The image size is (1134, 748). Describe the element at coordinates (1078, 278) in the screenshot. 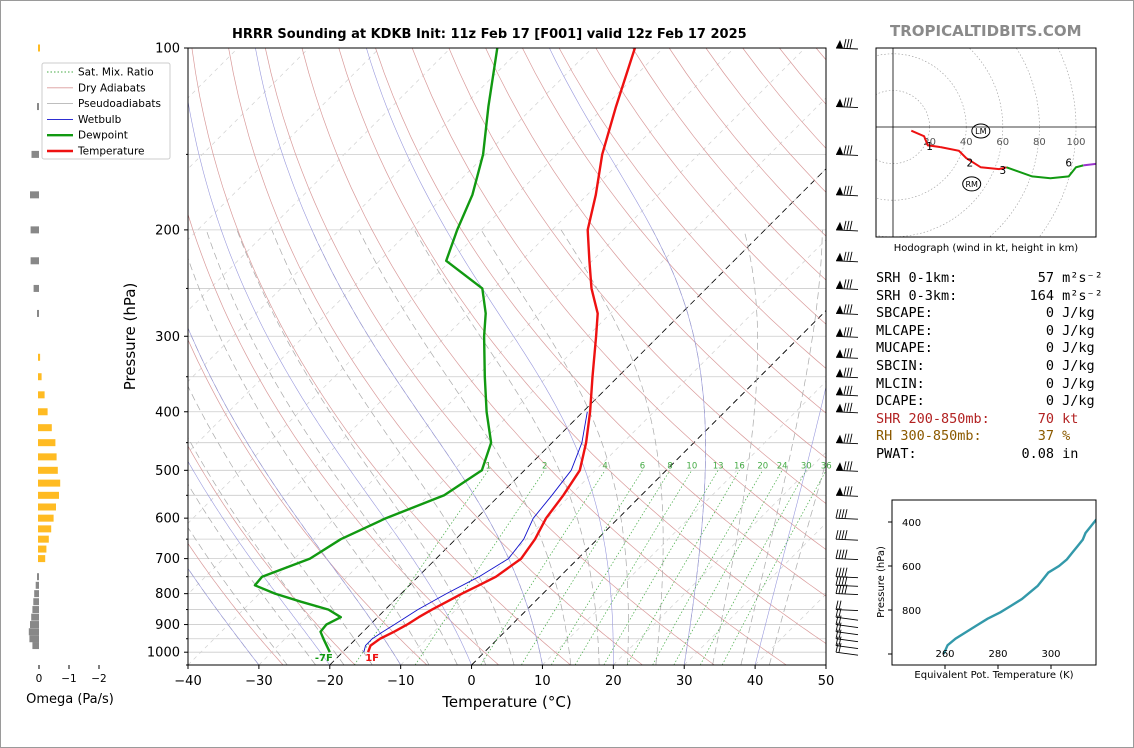

I see `index-unit: m²s⁻²` at that location.